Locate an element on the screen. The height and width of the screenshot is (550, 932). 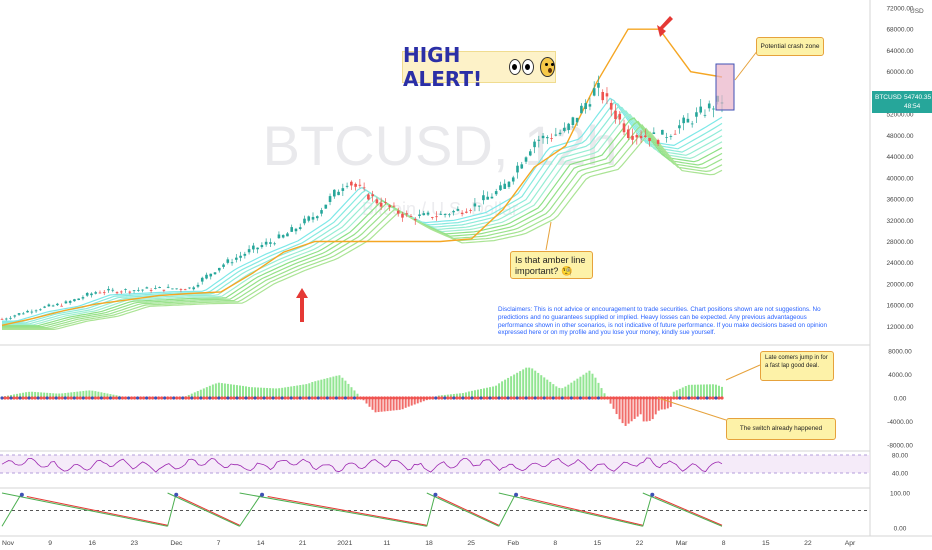
stoch-d-line is located at coordinates (97, 511).